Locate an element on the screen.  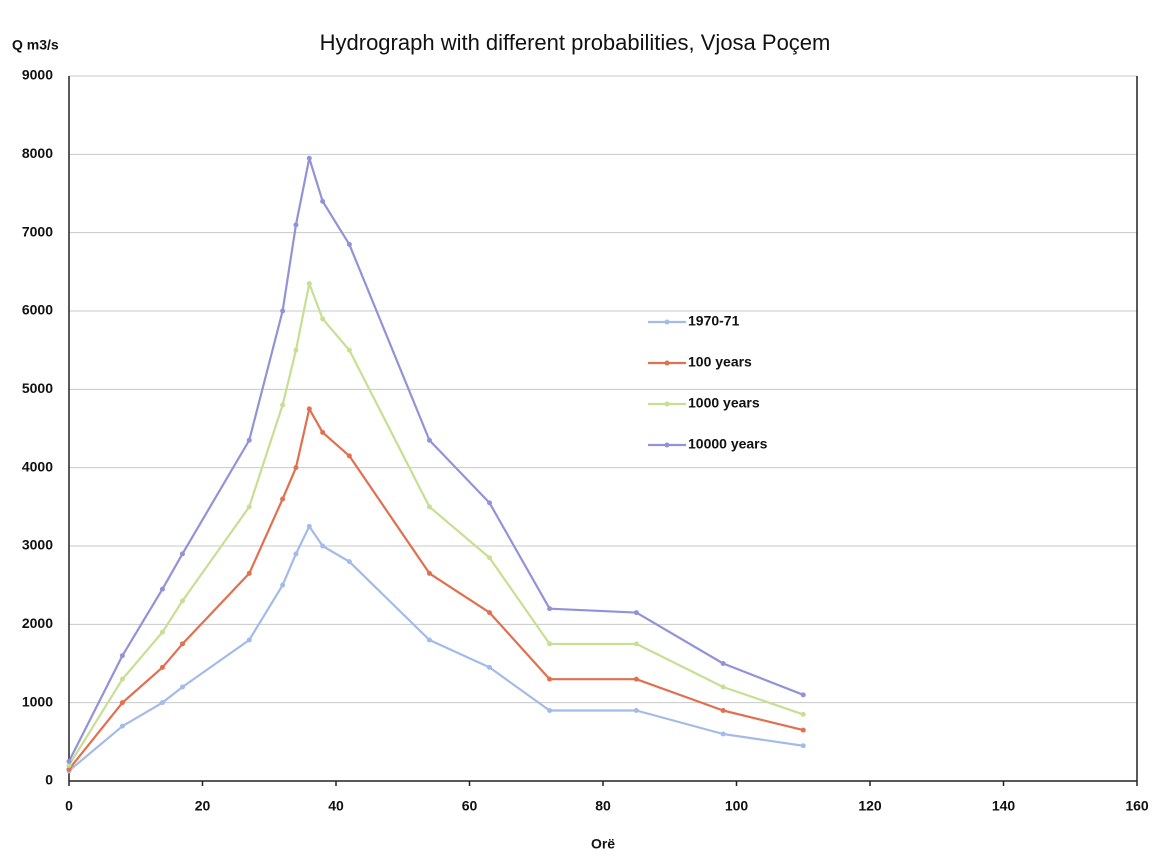
y-tick-label: 5000 is located at coordinates (37, 388).